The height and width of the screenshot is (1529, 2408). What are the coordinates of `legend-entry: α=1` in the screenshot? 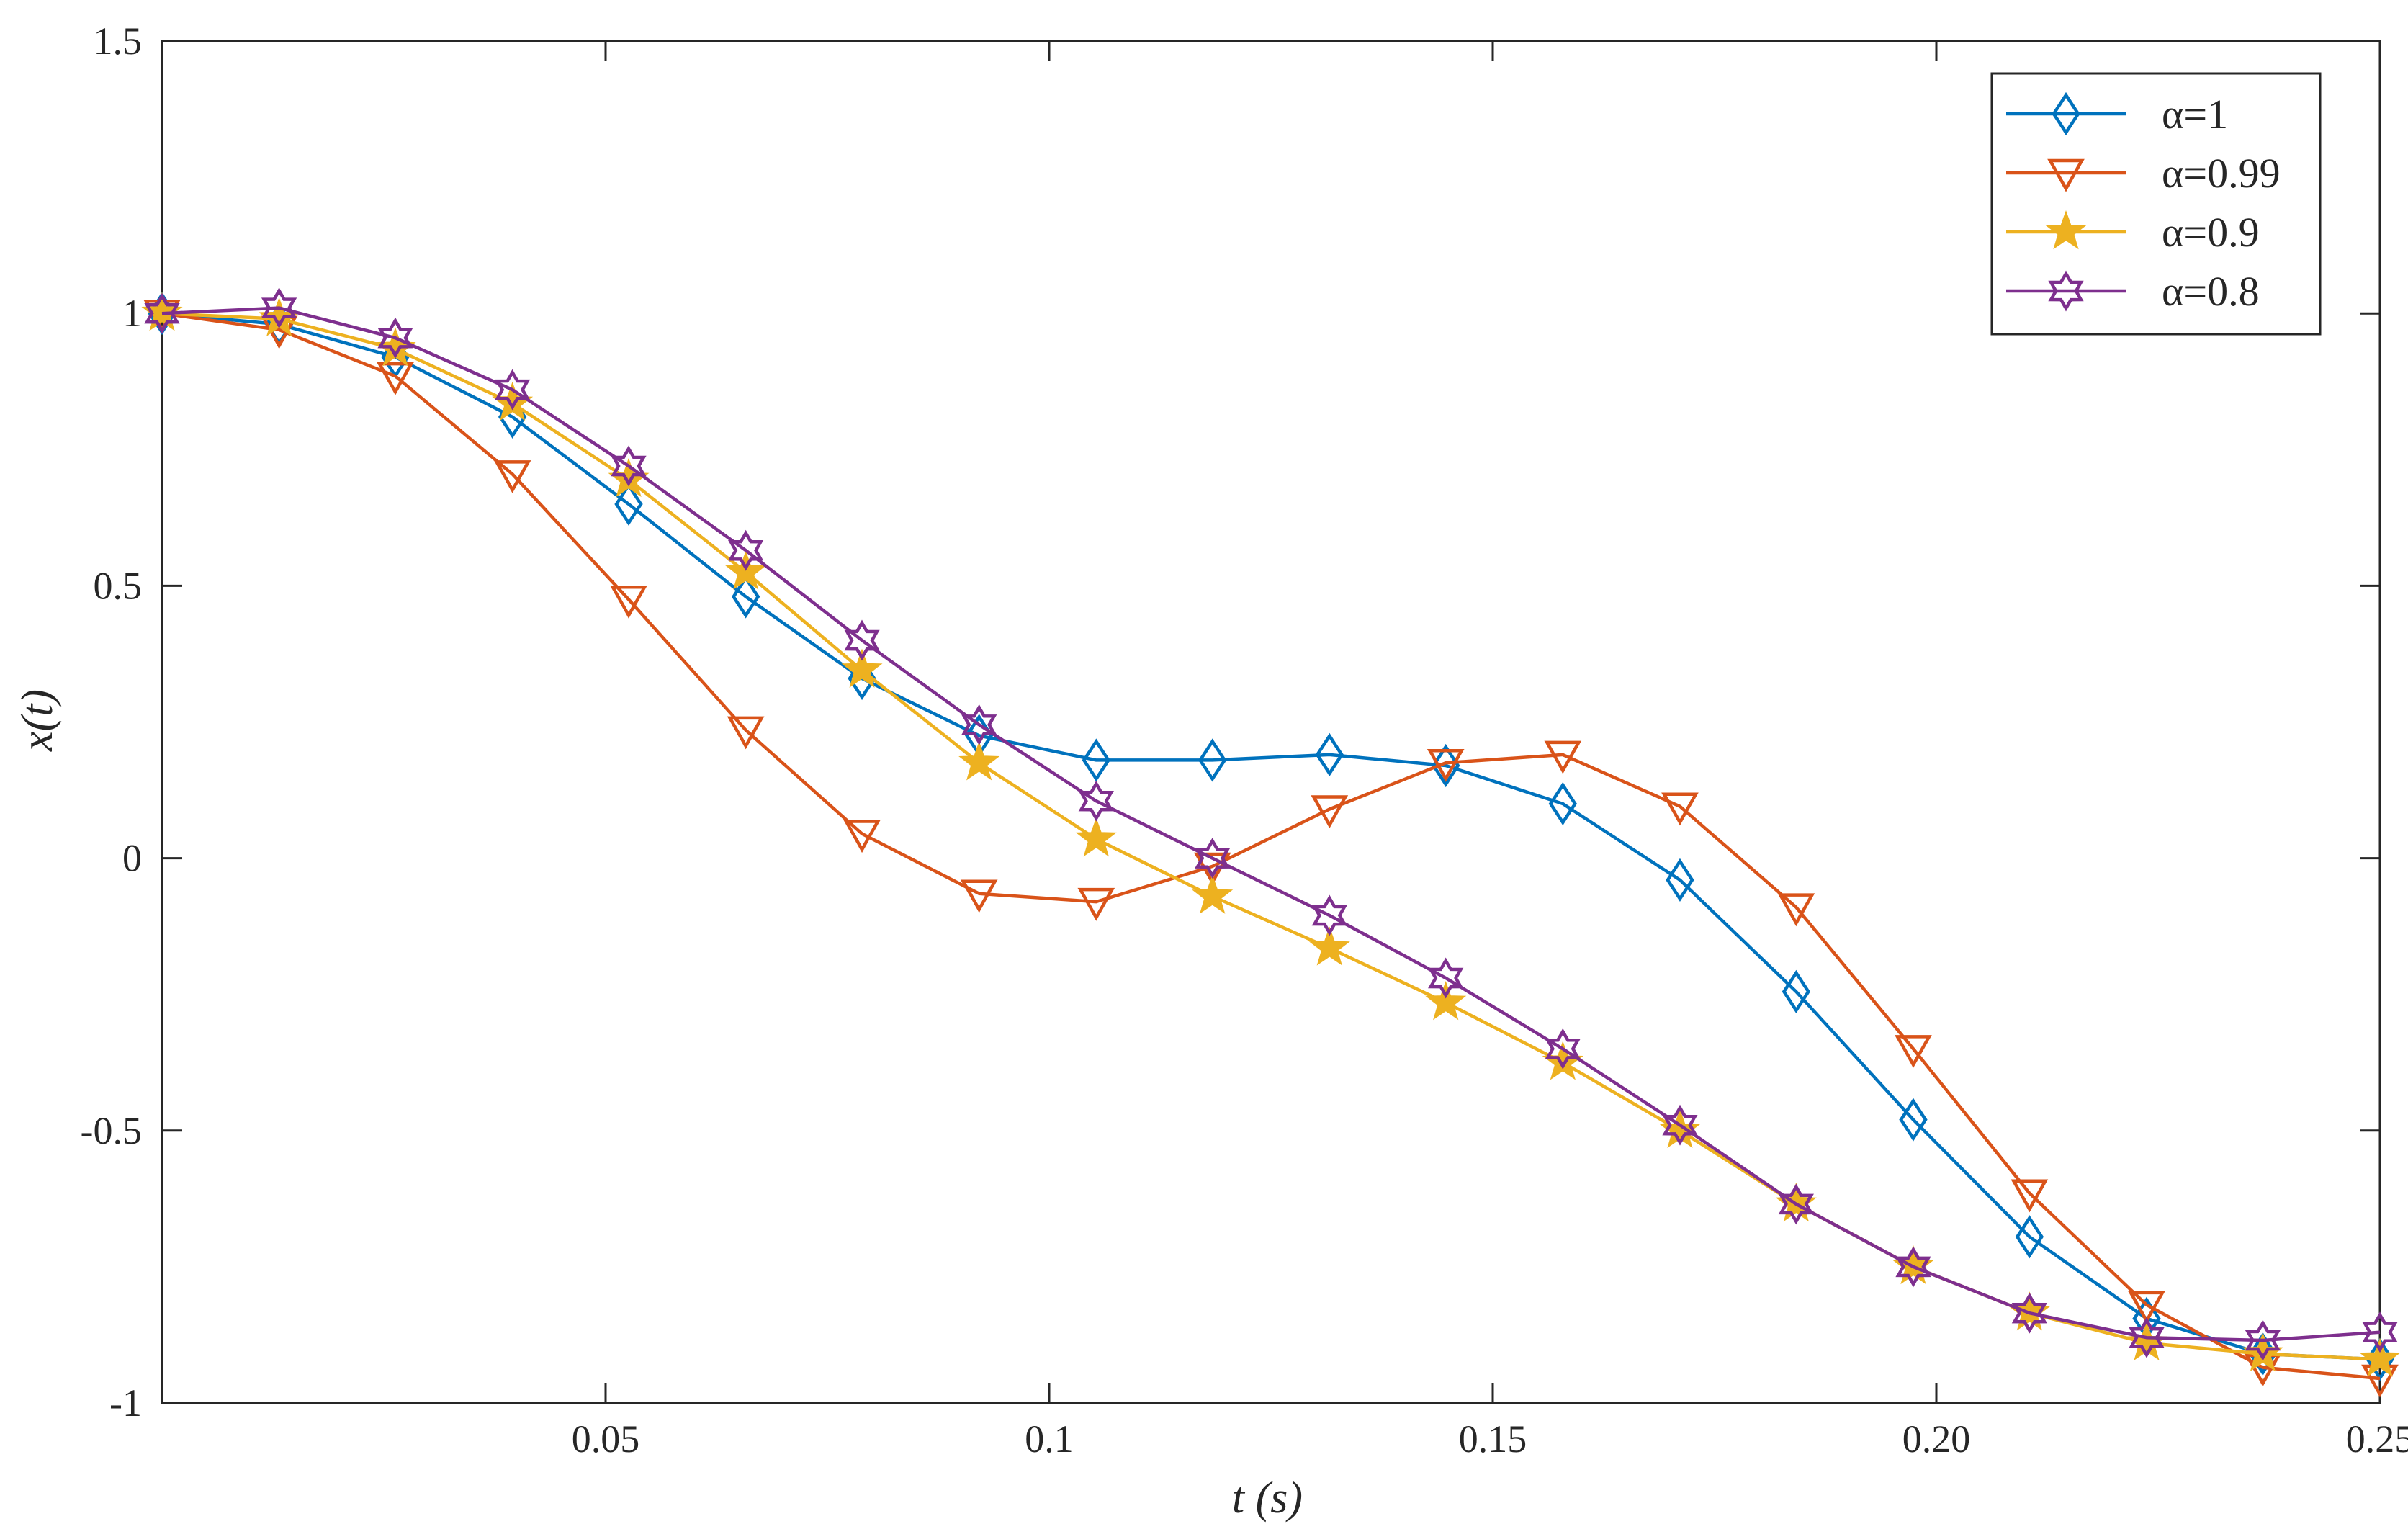 It's located at (2117, 114).